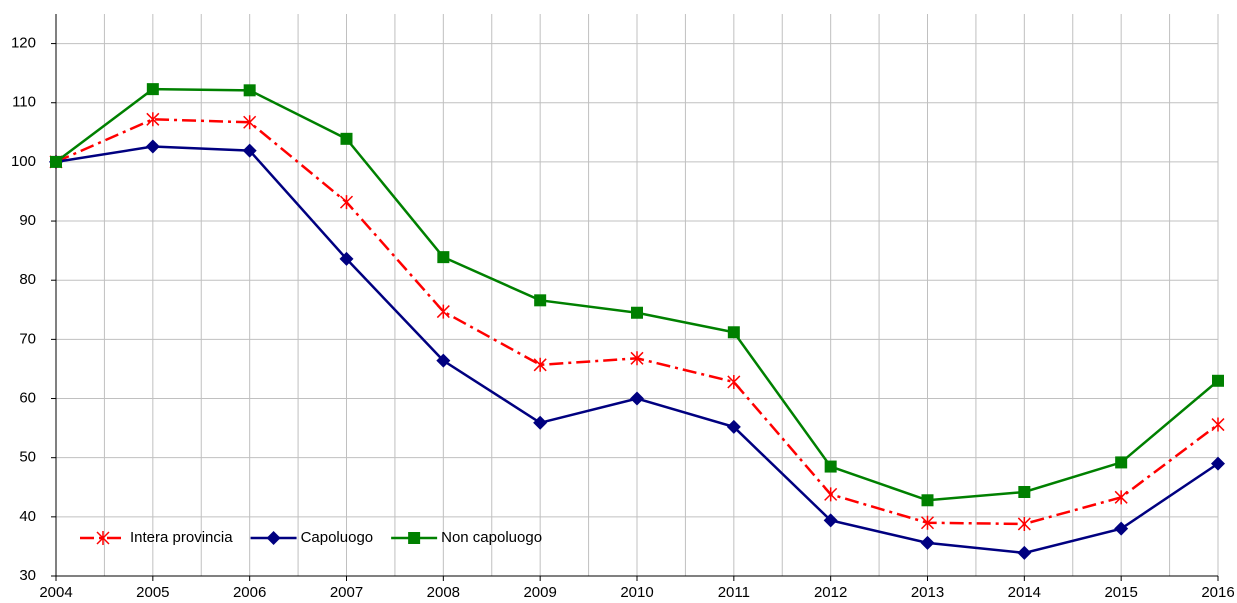 This screenshot has height=603, width=1237. Describe the element at coordinates (27, 338) in the screenshot. I see `y-tick-label: 70` at that location.